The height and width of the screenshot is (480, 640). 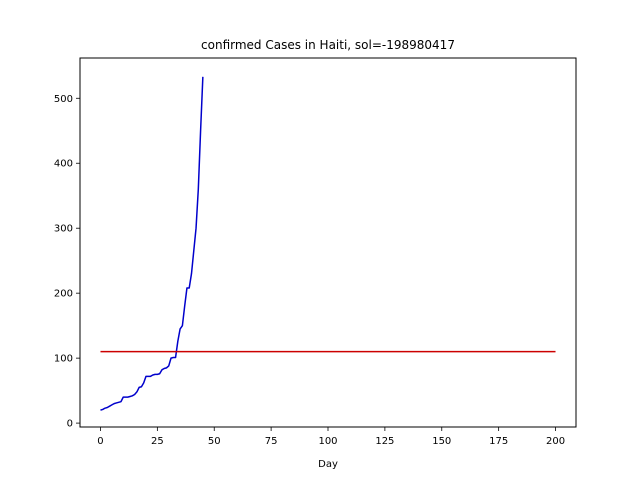 What do you see at coordinates (441, 441) in the screenshot?
I see `x-tick-label: 150` at bounding box center [441, 441].